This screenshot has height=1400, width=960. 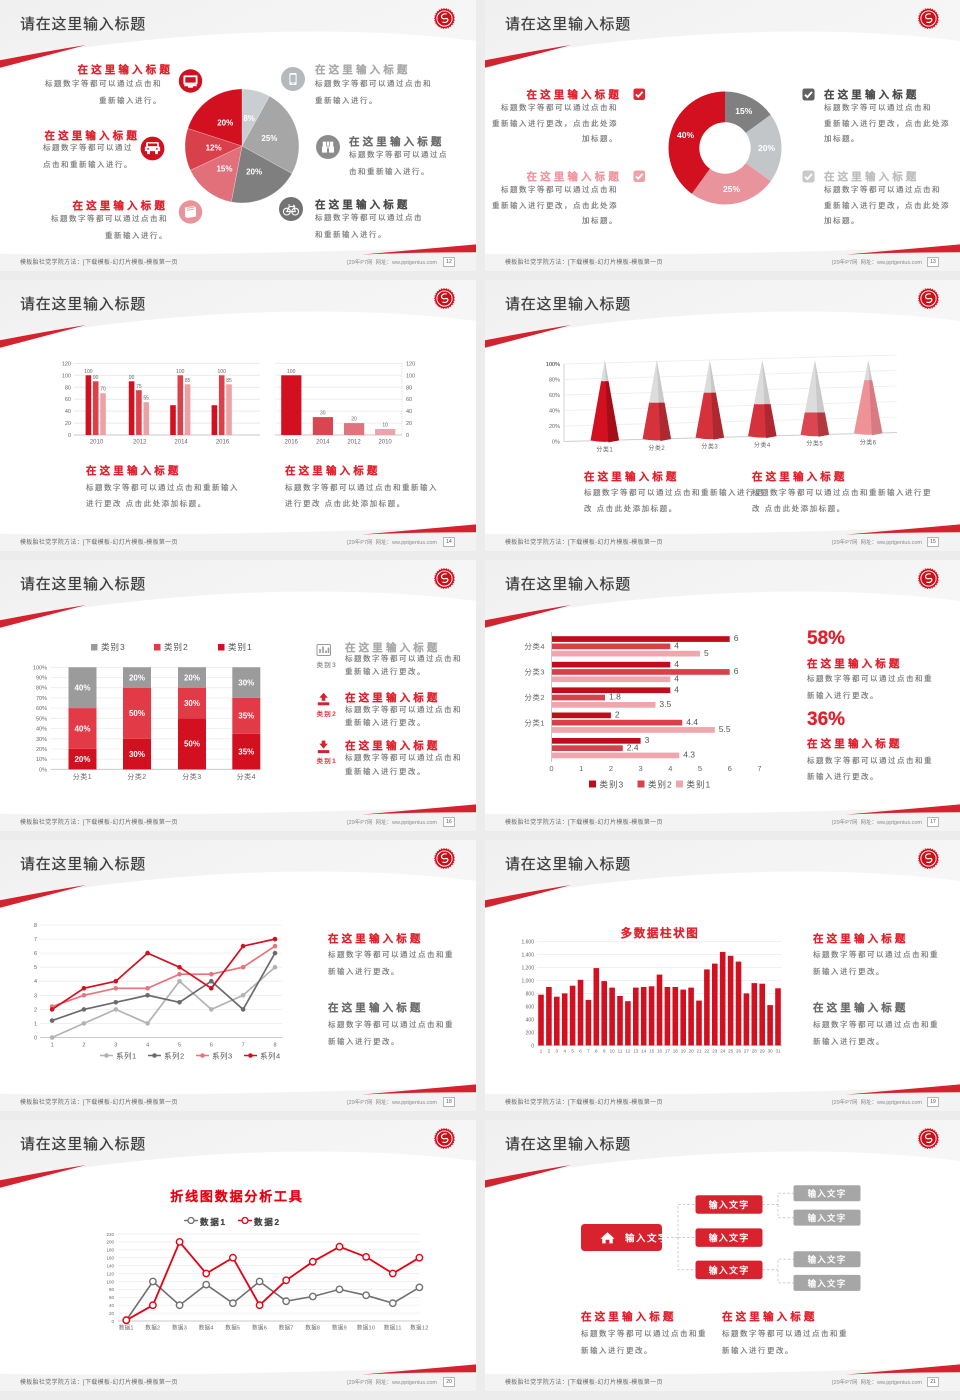 I want to click on svg-text: 90, so click(x=132, y=378).